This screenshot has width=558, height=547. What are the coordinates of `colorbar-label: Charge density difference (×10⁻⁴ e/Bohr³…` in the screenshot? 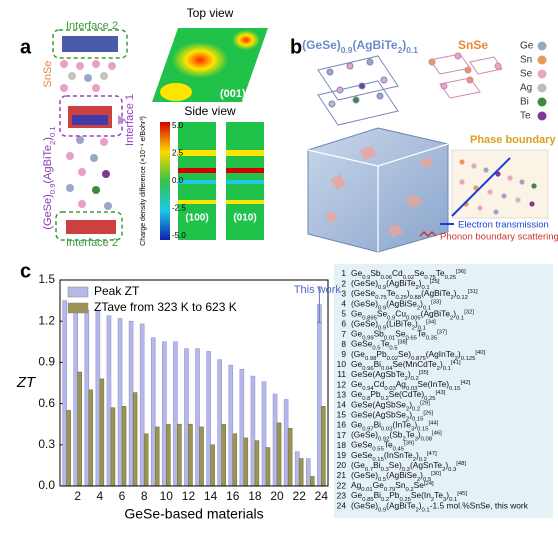 It's located at (143, 181).